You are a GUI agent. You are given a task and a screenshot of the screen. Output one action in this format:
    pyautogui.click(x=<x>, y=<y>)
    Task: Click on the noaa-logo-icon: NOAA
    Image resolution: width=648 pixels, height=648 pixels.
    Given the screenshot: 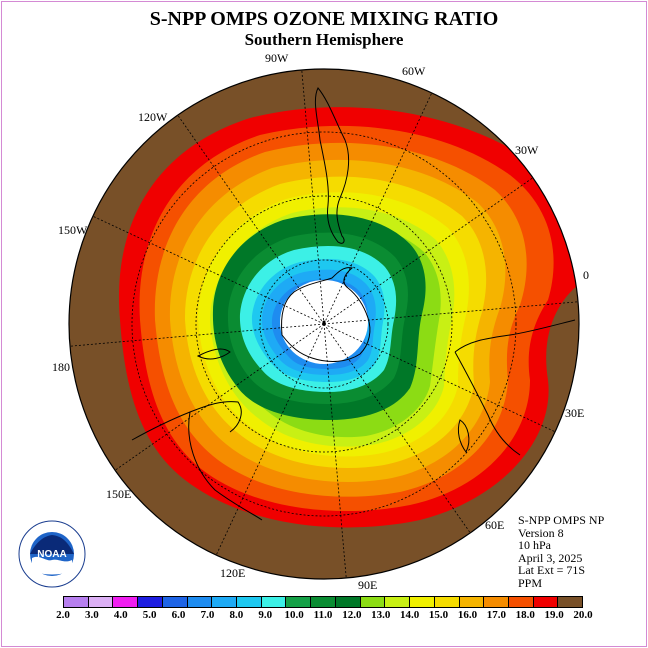 What is the action you would take?
    pyautogui.click(x=52, y=554)
    